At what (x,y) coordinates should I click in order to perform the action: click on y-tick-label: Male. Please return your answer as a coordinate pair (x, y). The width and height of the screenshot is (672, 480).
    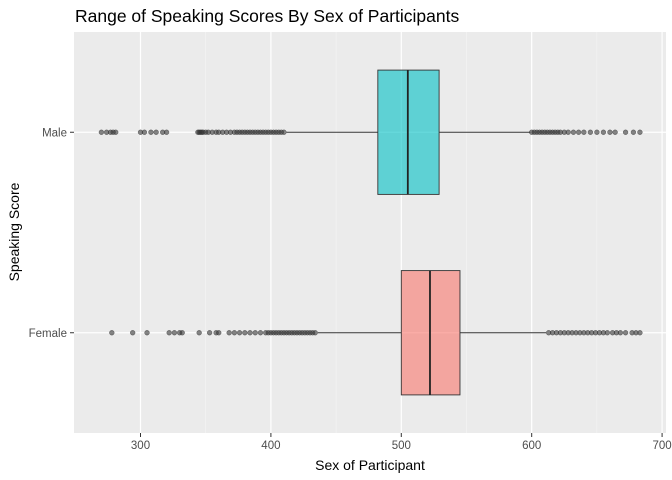
    Looking at the image, I should click on (54, 133).